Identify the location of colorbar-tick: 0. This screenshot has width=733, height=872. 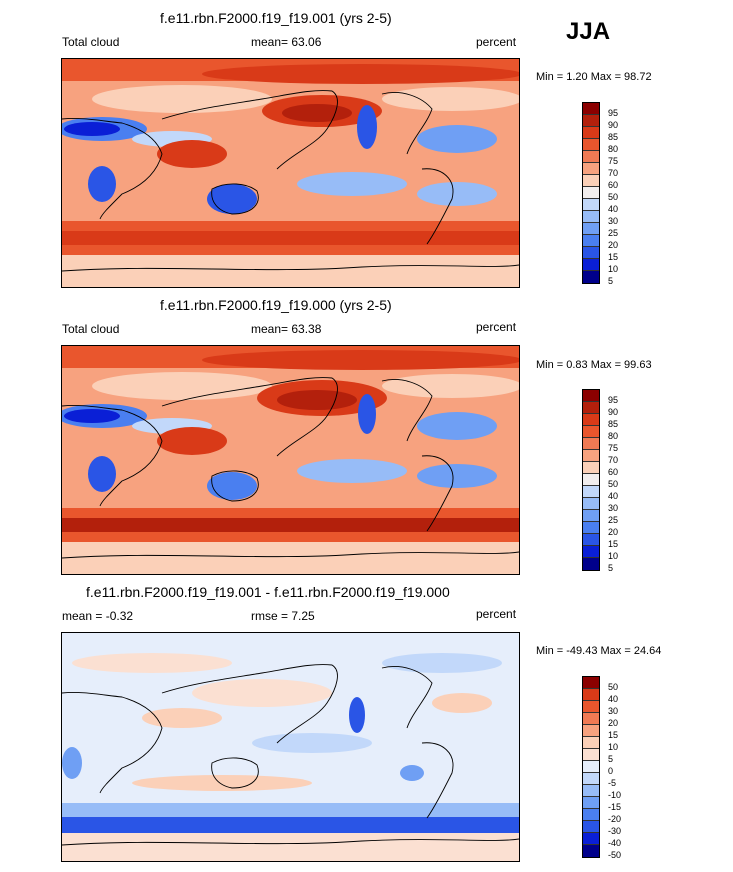
(611, 771).